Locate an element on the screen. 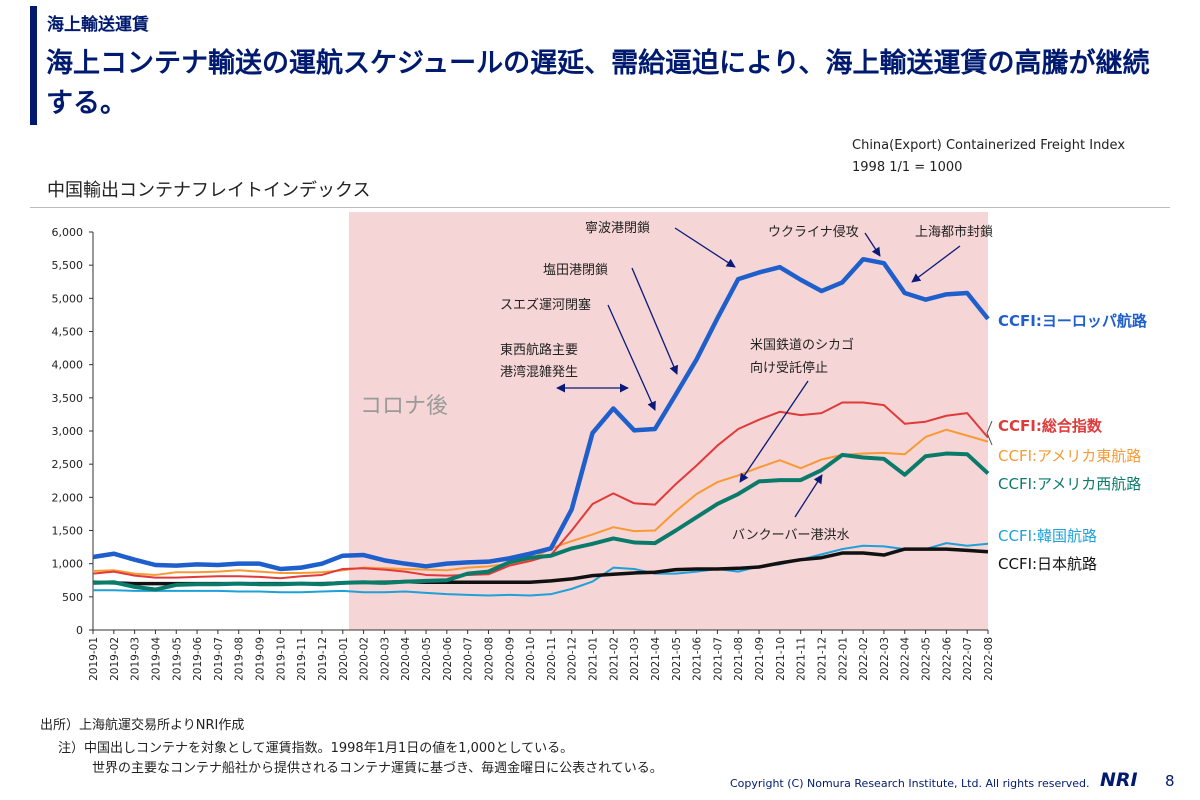 The height and width of the screenshot is (800, 1200). y-tick-label: 0 is located at coordinates (79, 630).